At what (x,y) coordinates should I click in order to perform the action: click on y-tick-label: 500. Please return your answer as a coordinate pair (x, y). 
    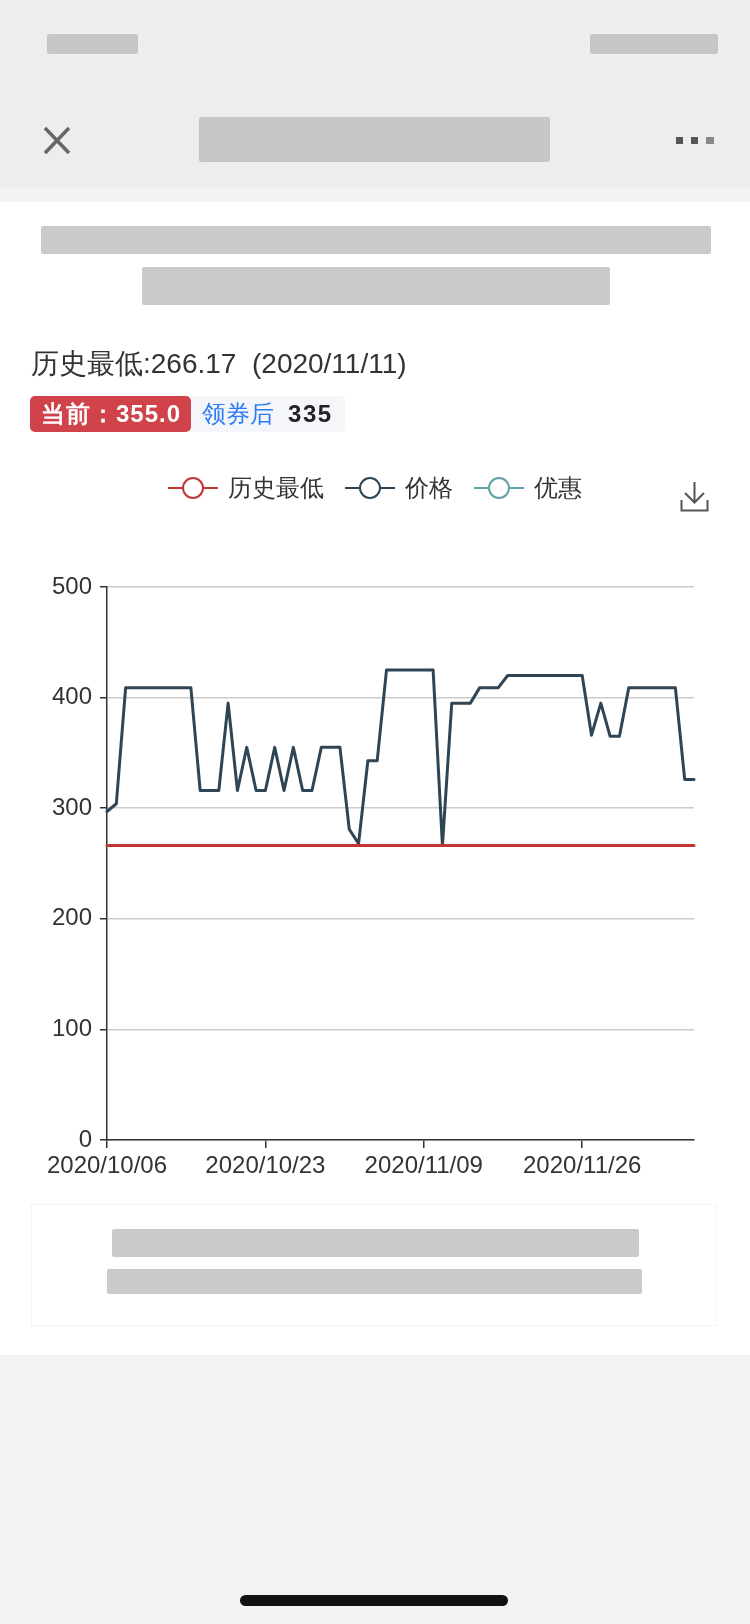
    Looking at the image, I should click on (71, 585).